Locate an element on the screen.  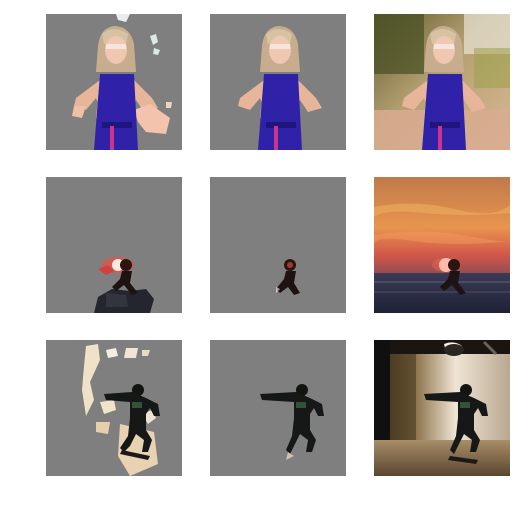
woman-original-photo is located at coordinates (442, 82).